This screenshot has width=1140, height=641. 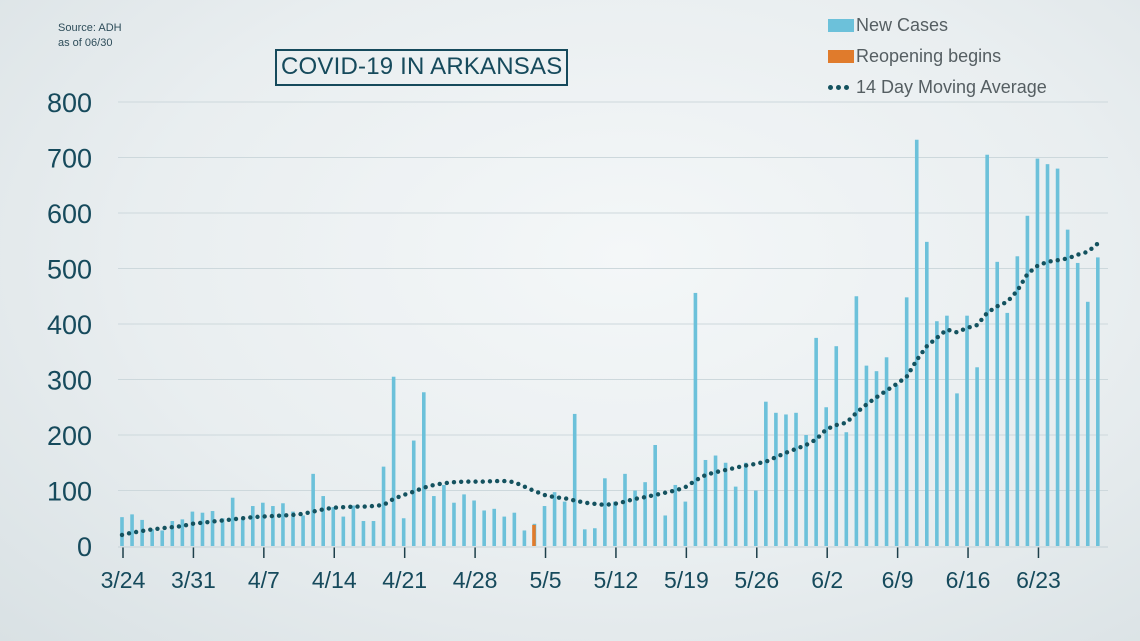 I want to click on x-tick-label: 5/19, so click(x=686, y=580).